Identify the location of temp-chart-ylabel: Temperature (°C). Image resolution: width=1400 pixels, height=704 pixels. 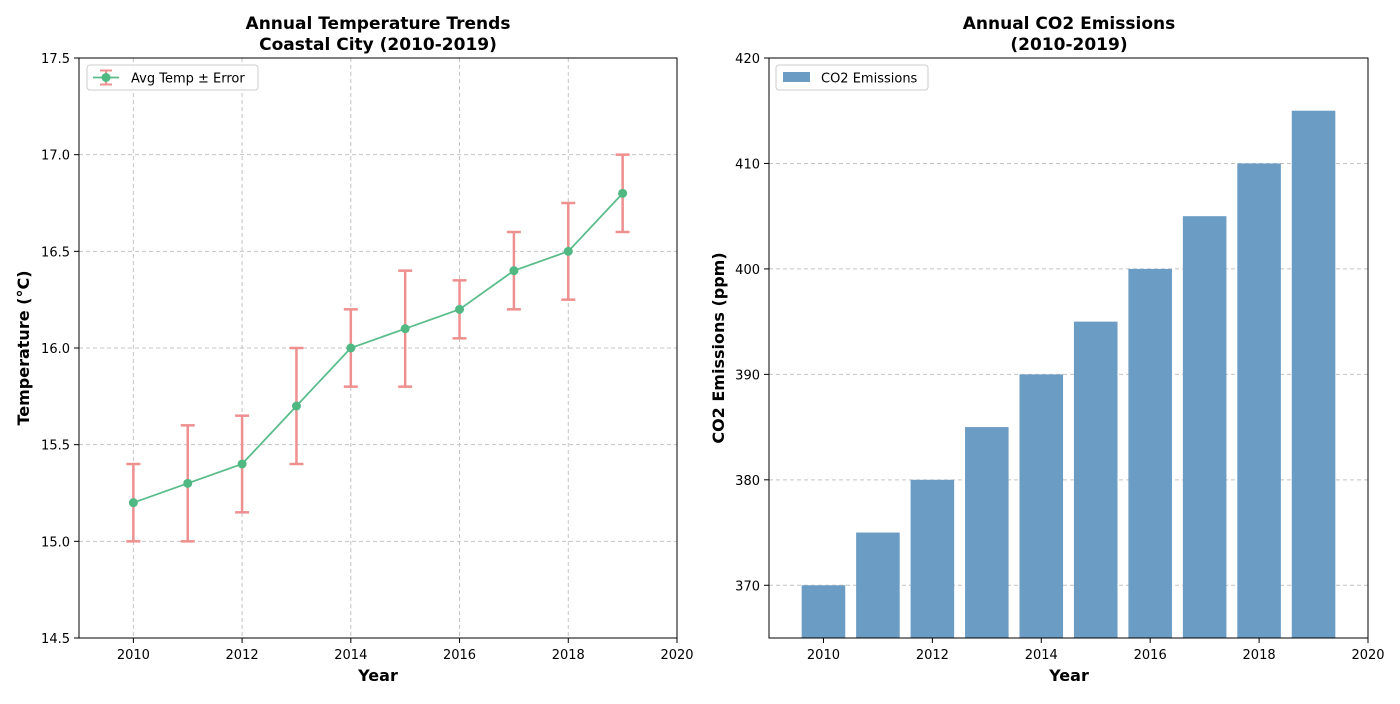
(23, 347).